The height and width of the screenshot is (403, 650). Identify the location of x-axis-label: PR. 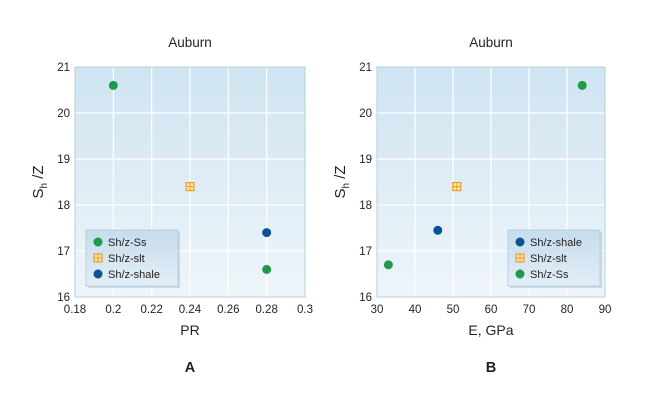
(189, 330).